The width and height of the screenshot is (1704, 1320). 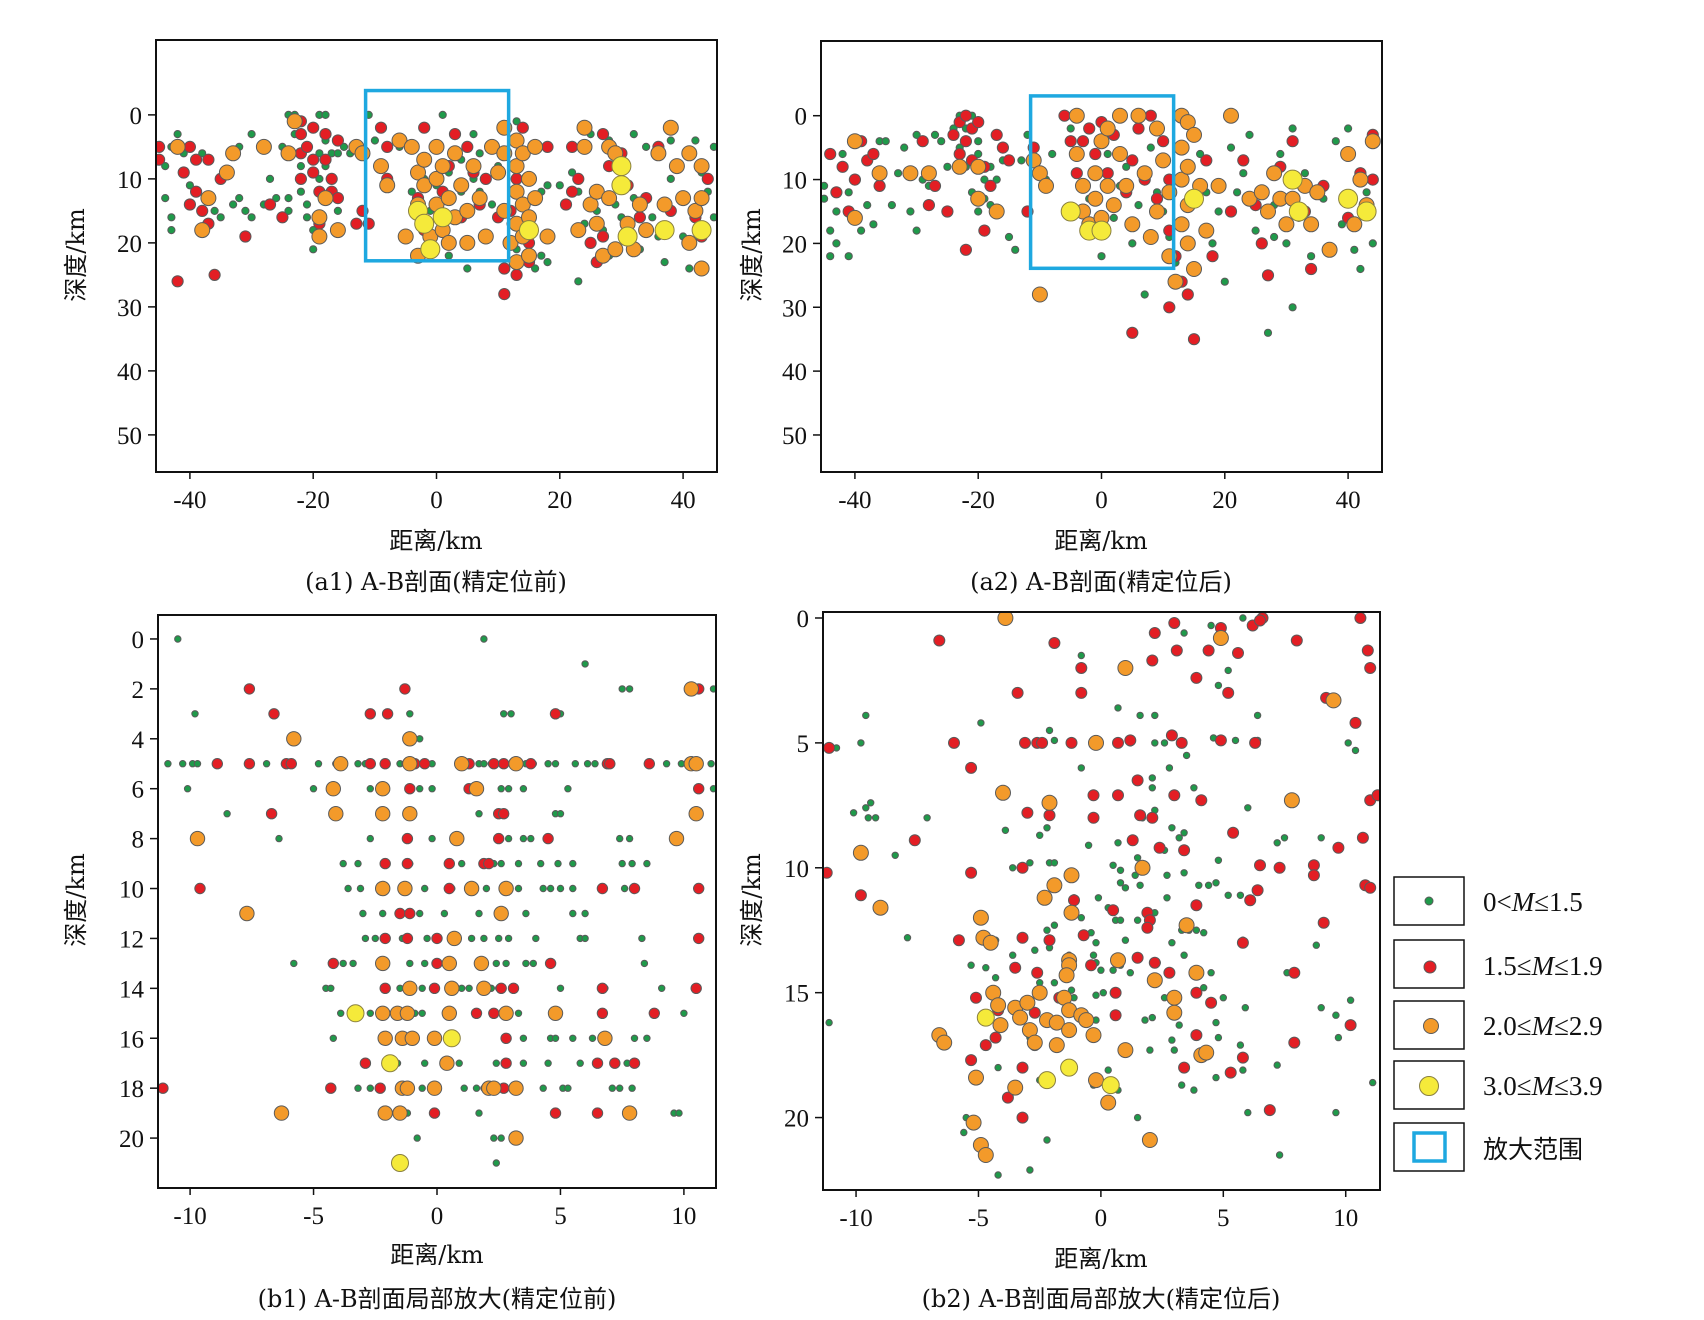 What do you see at coordinates (559, 500) in the screenshot?
I see `x-tick-label: 20` at bounding box center [559, 500].